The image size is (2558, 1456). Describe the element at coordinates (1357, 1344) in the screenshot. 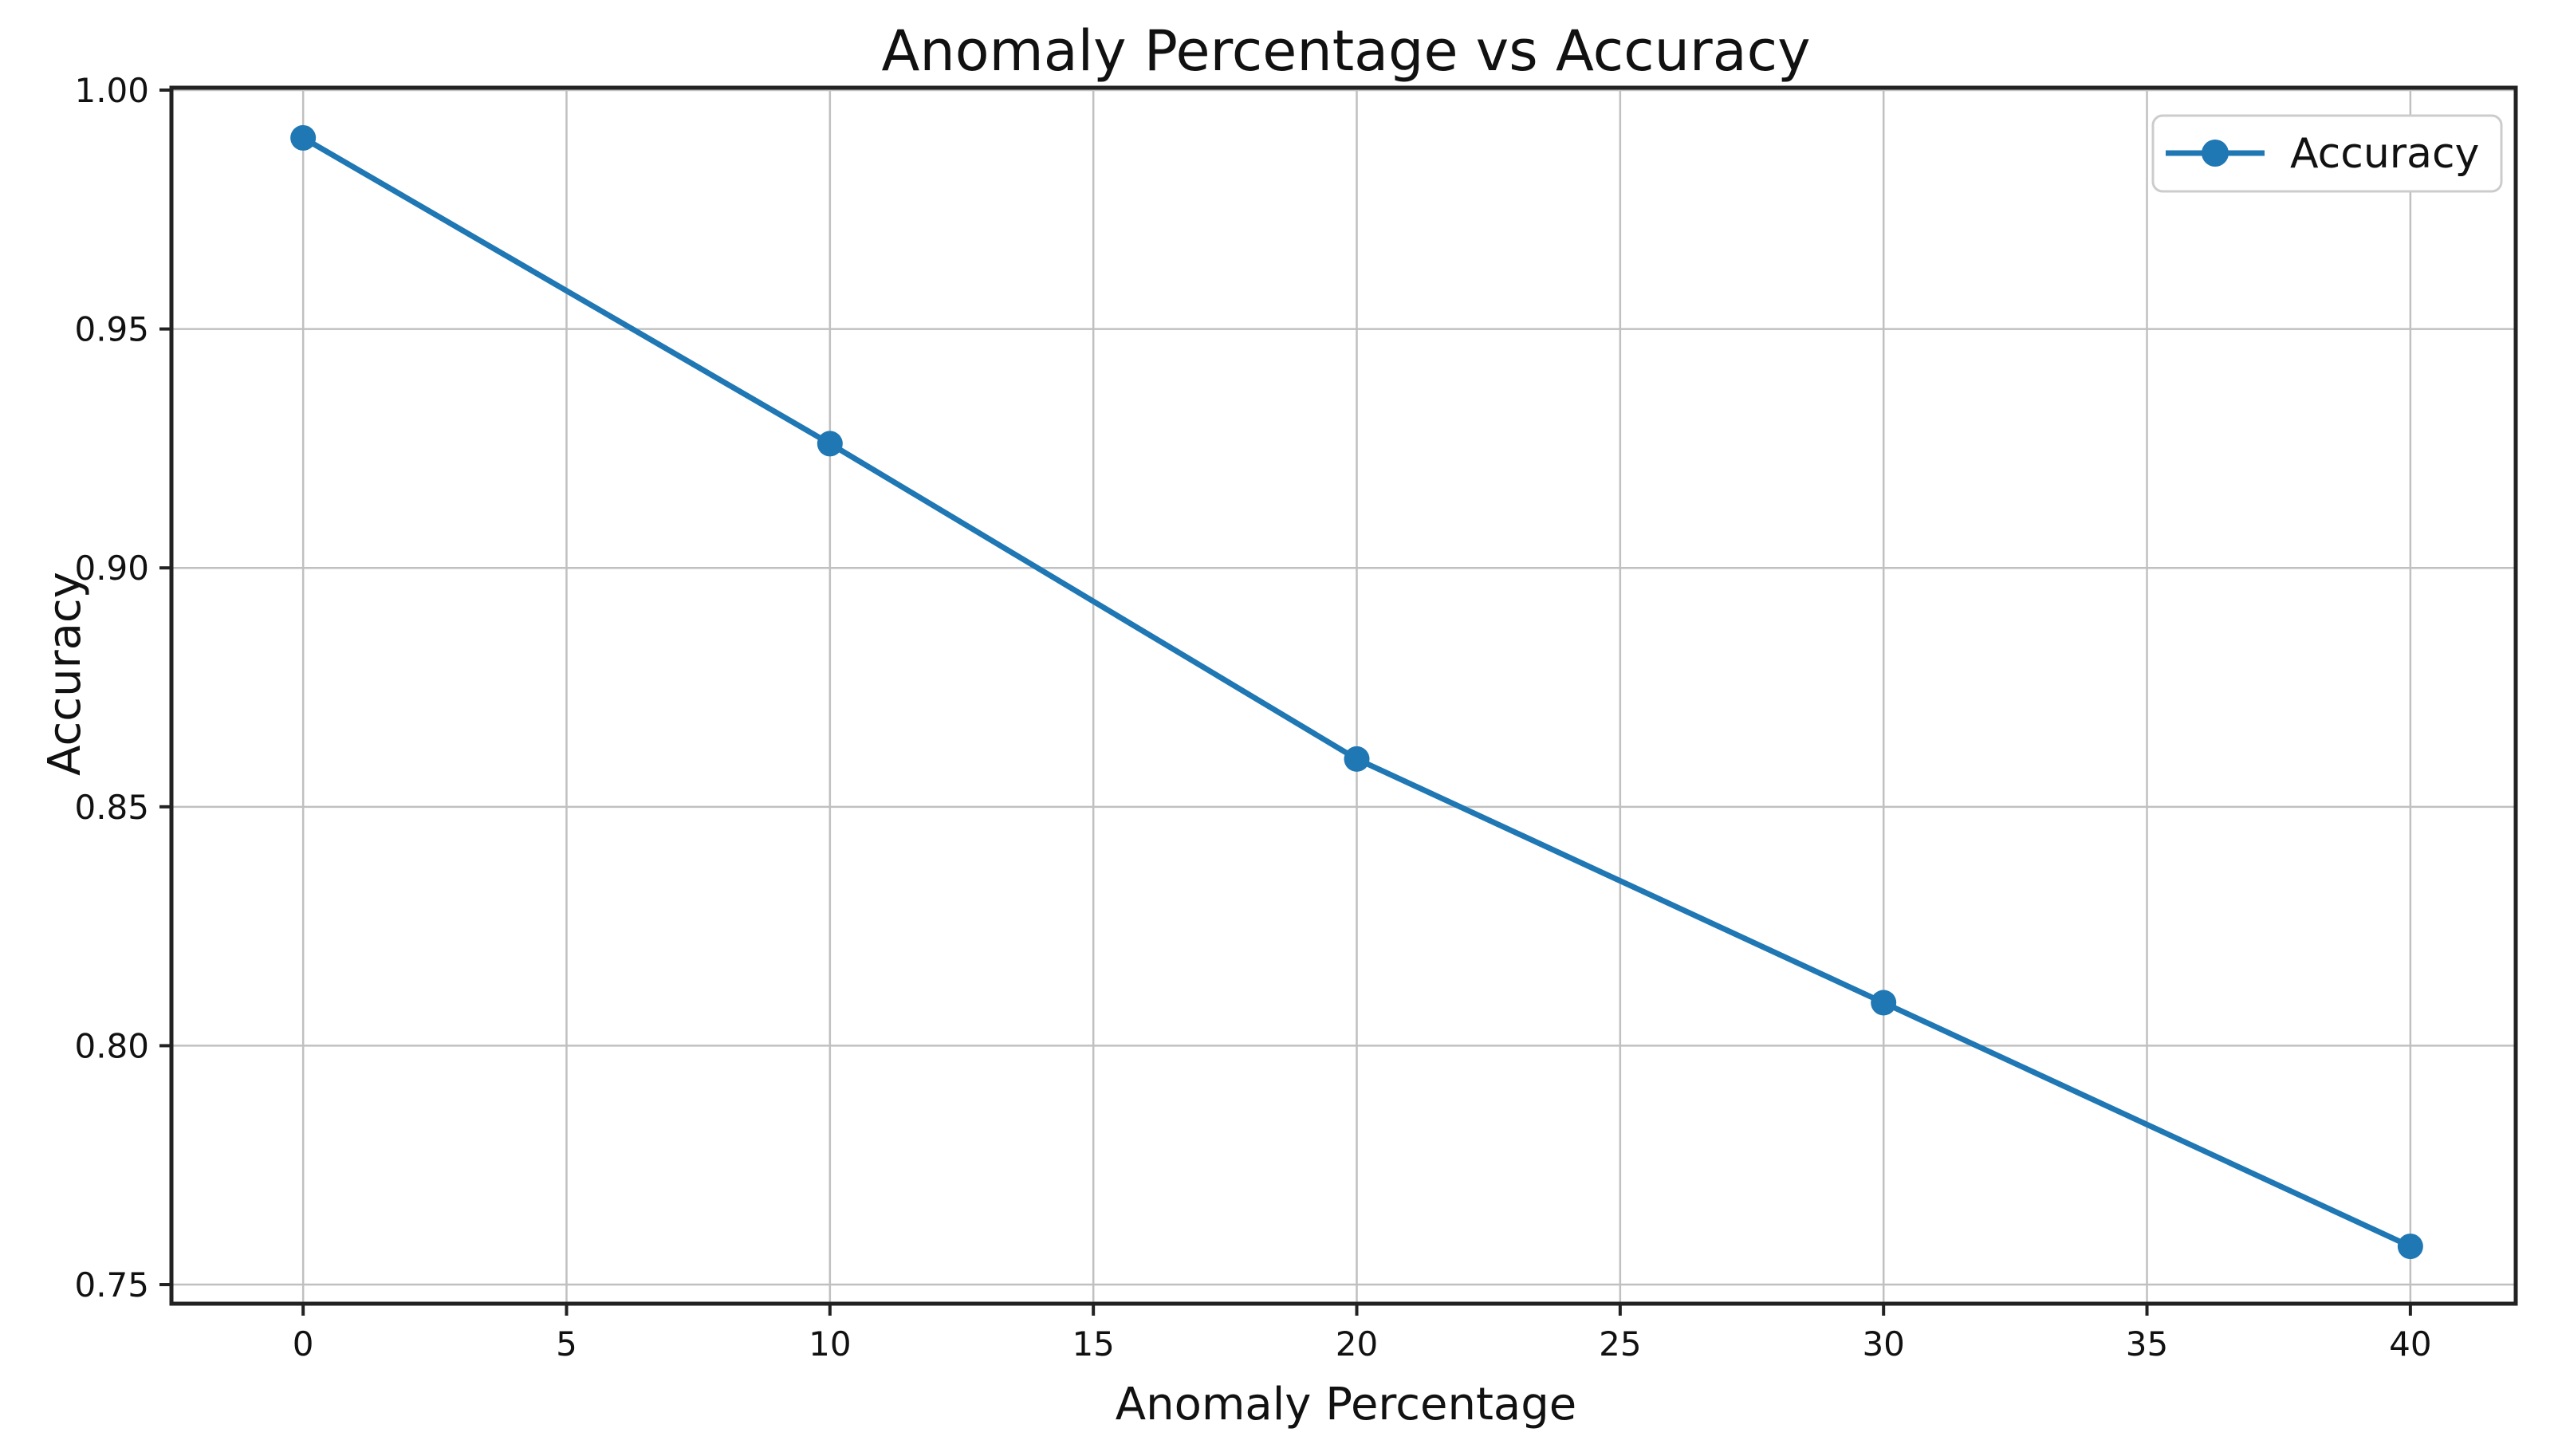

I see `x-tick-label: 20` at that location.